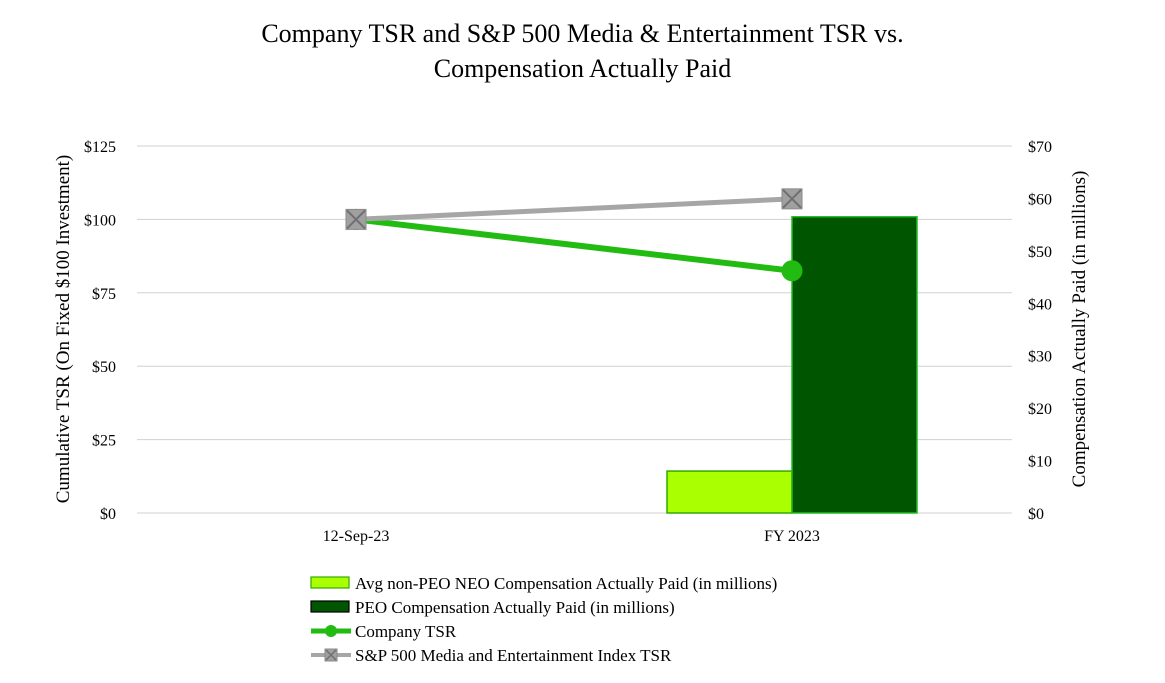 This screenshot has width=1165, height=683. I want to click on left-axis-ticks: $0 $25 $50 $75 $100 $125, so click(100, 331).